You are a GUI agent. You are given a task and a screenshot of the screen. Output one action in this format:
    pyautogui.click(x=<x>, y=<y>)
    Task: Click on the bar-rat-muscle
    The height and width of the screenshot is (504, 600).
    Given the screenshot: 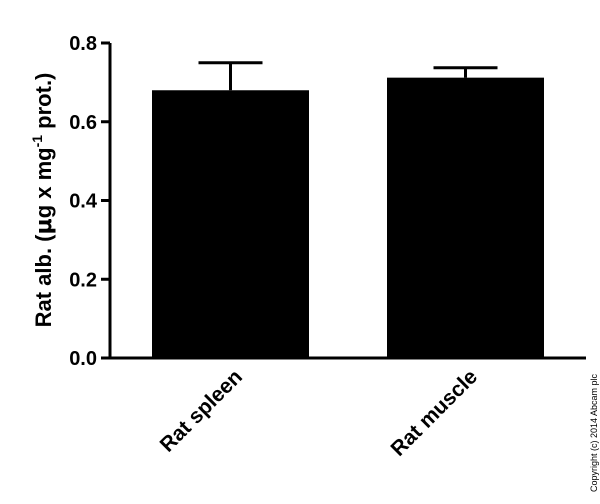 What is the action you would take?
    pyautogui.click(x=465, y=218)
    